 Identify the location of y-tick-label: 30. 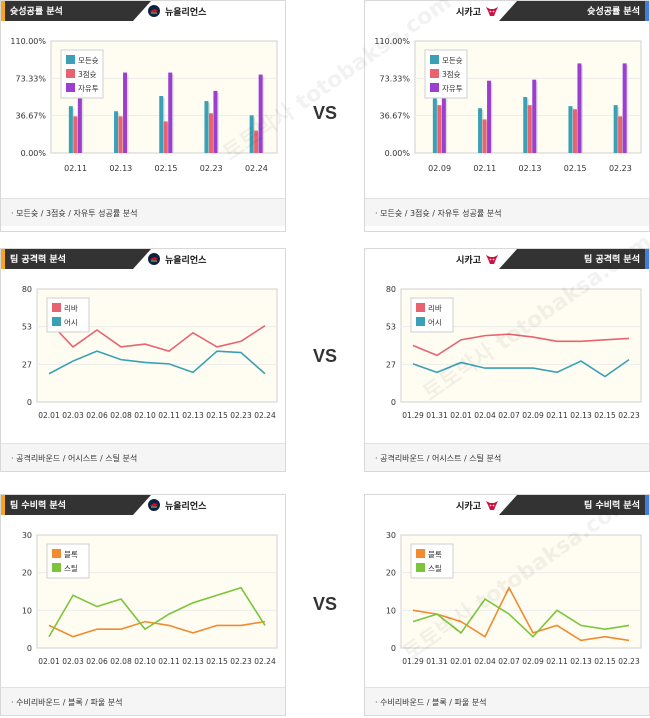
(27, 535).